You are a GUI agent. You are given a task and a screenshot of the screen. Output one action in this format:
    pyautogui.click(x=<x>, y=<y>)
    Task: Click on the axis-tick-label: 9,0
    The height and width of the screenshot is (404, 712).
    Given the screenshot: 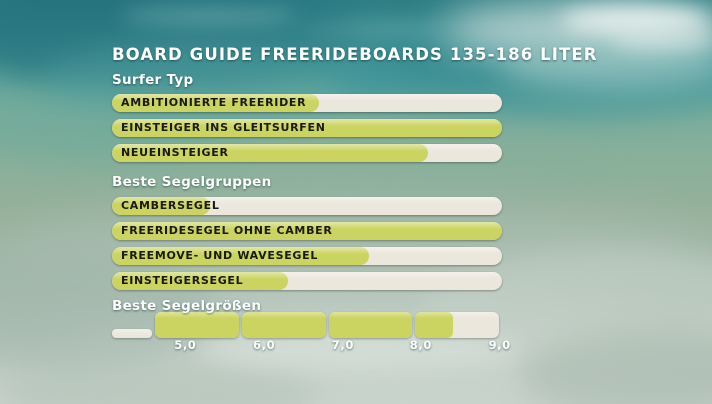 What is the action you would take?
    pyautogui.click(x=499, y=345)
    